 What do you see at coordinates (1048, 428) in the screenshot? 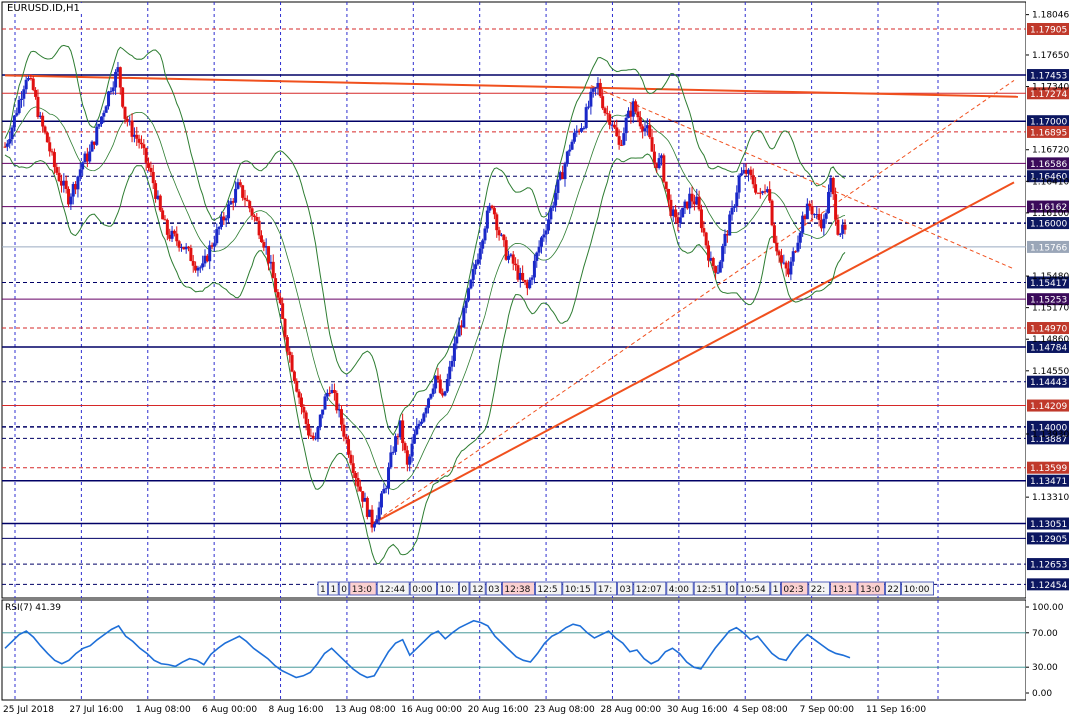
I see `level-label: 1.14000` at bounding box center [1048, 428].